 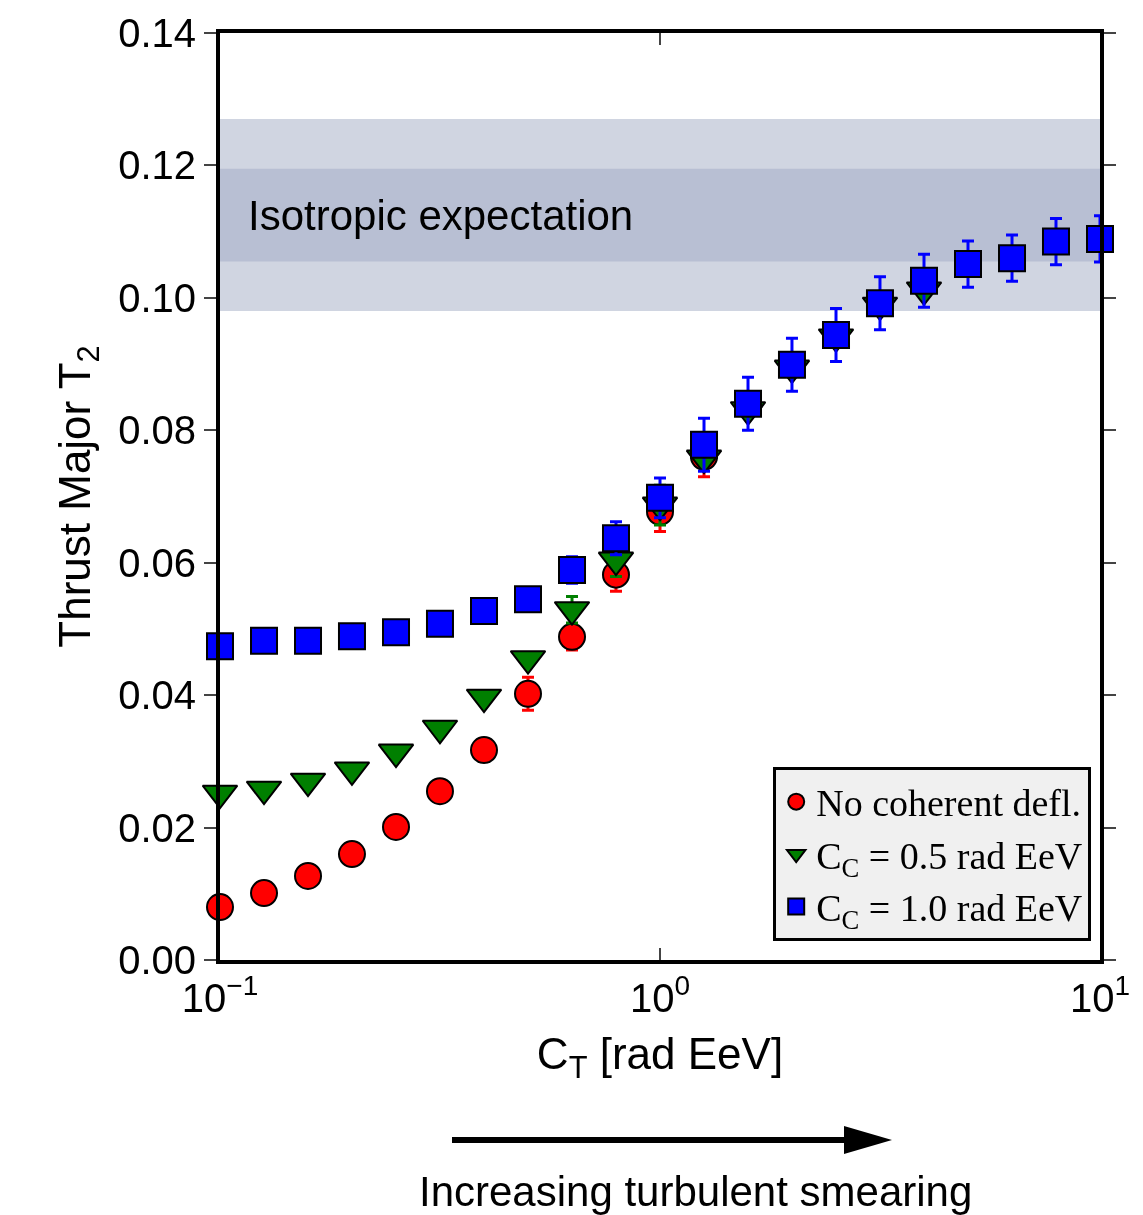 I want to click on y-tick-label: 0.10, so click(x=157, y=297).